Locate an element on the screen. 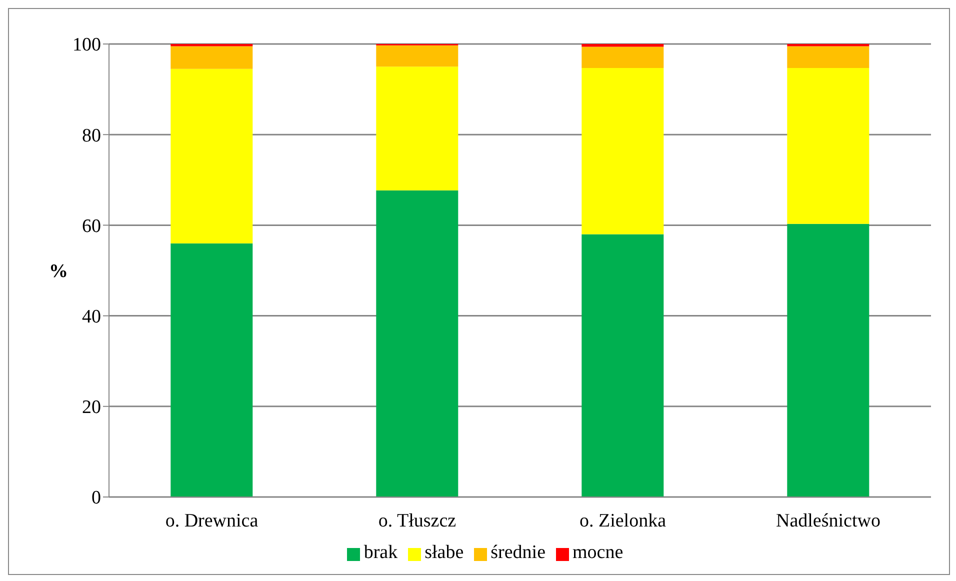 This screenshot has height=581, width=956. y-tick-label: 40 is located at coordinates (91, 317).